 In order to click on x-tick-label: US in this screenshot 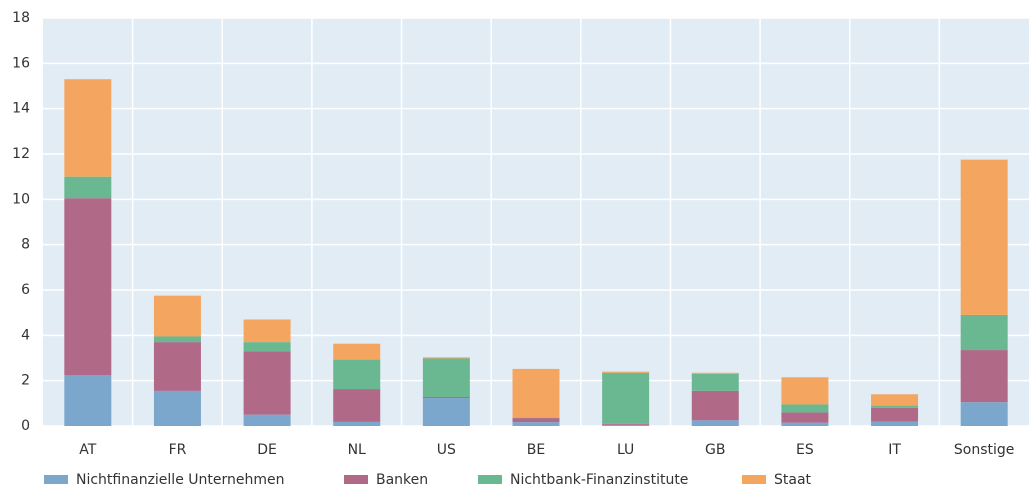, I will do `click(446, 450)`.